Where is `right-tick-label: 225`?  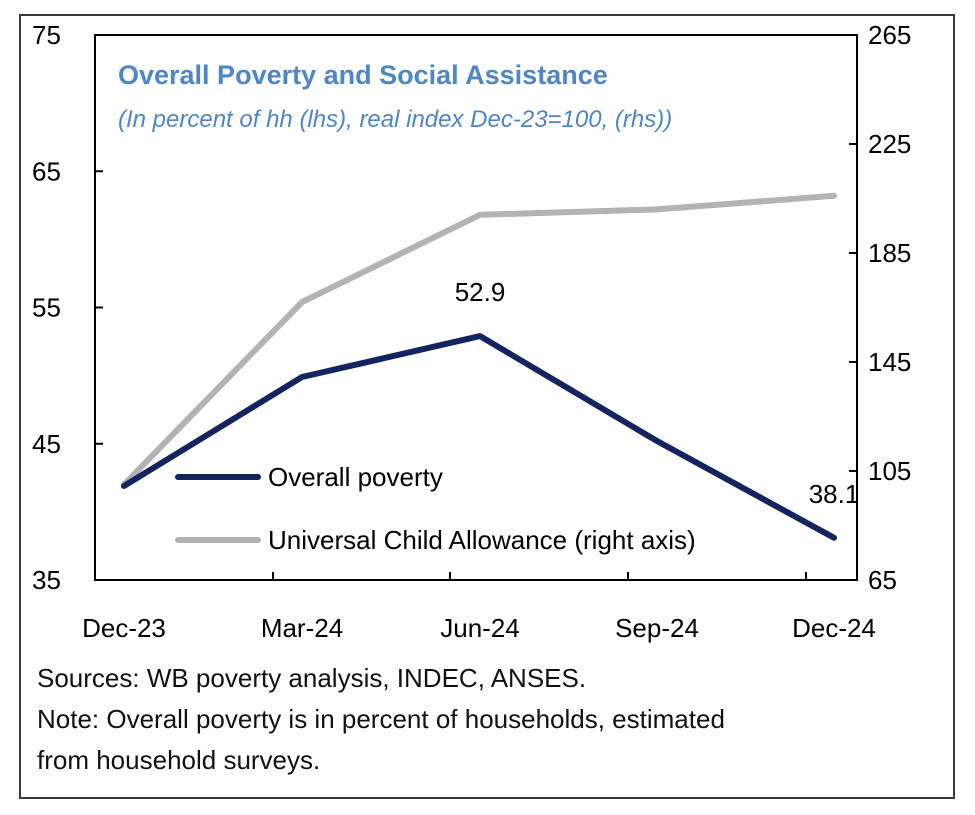
right-tick-label: 225 is located at coordinates (889, 144).